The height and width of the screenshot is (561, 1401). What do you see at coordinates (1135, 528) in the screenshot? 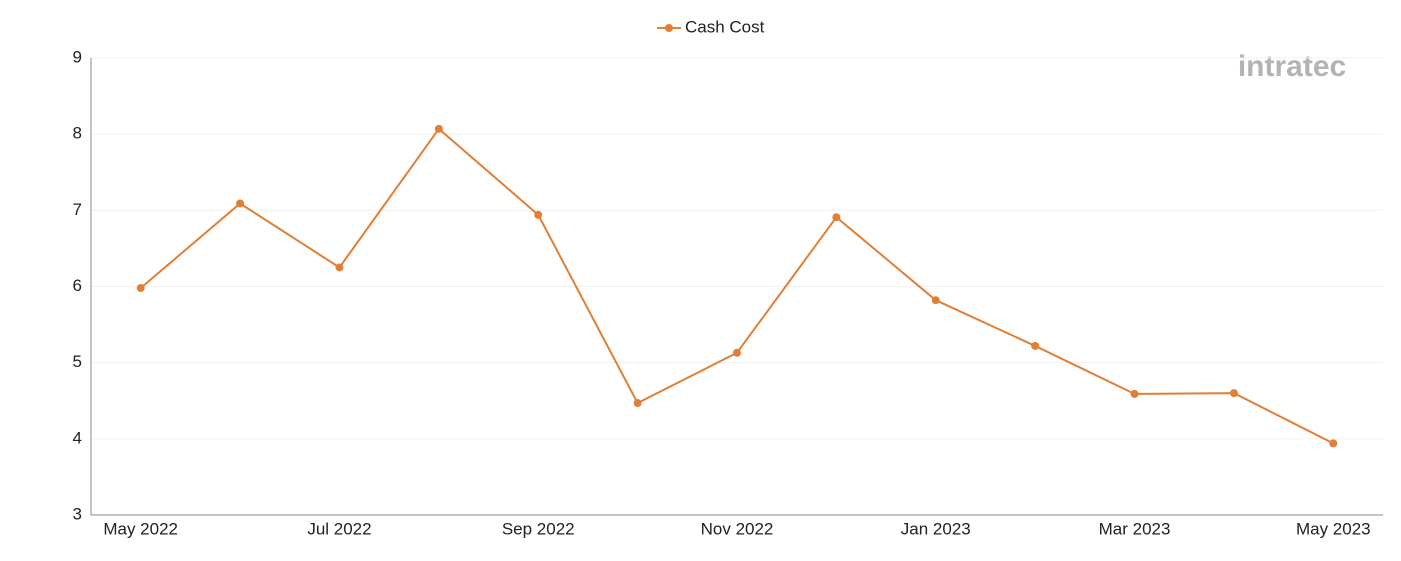
I see `x-tick-label: Mar 2023` at bounding box center [1135, 528].